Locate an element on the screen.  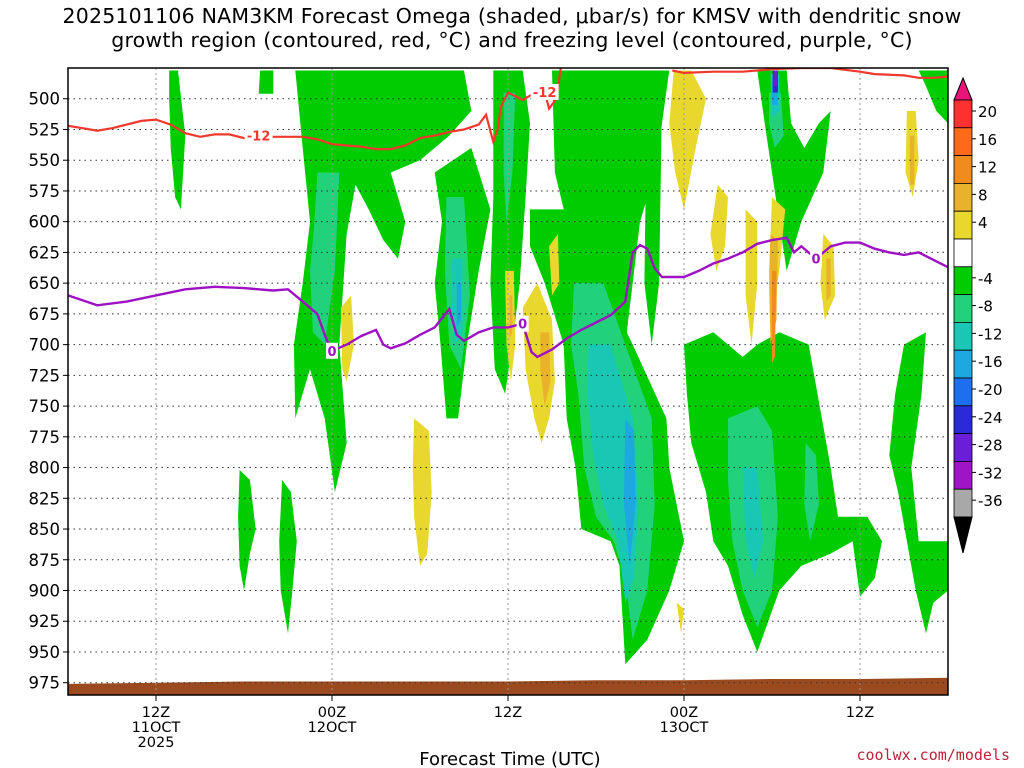
y-tick-label: 650 is located at coordinates (45, 283).